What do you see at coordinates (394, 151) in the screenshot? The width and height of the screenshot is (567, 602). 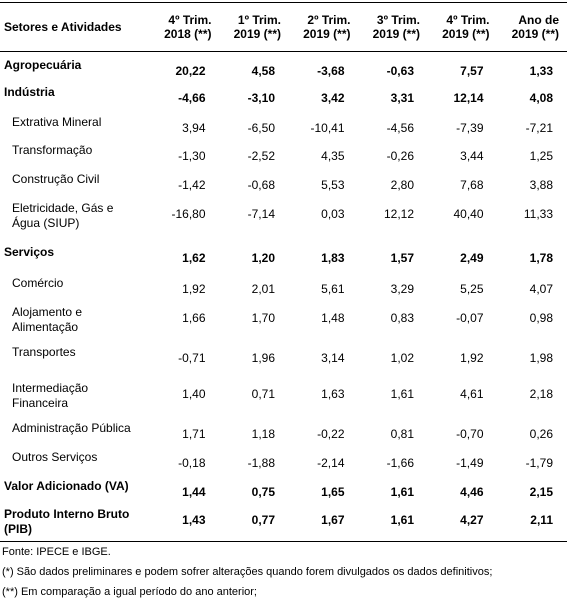 I see `cell-value: -0,26` at bounding box center [394, 151].